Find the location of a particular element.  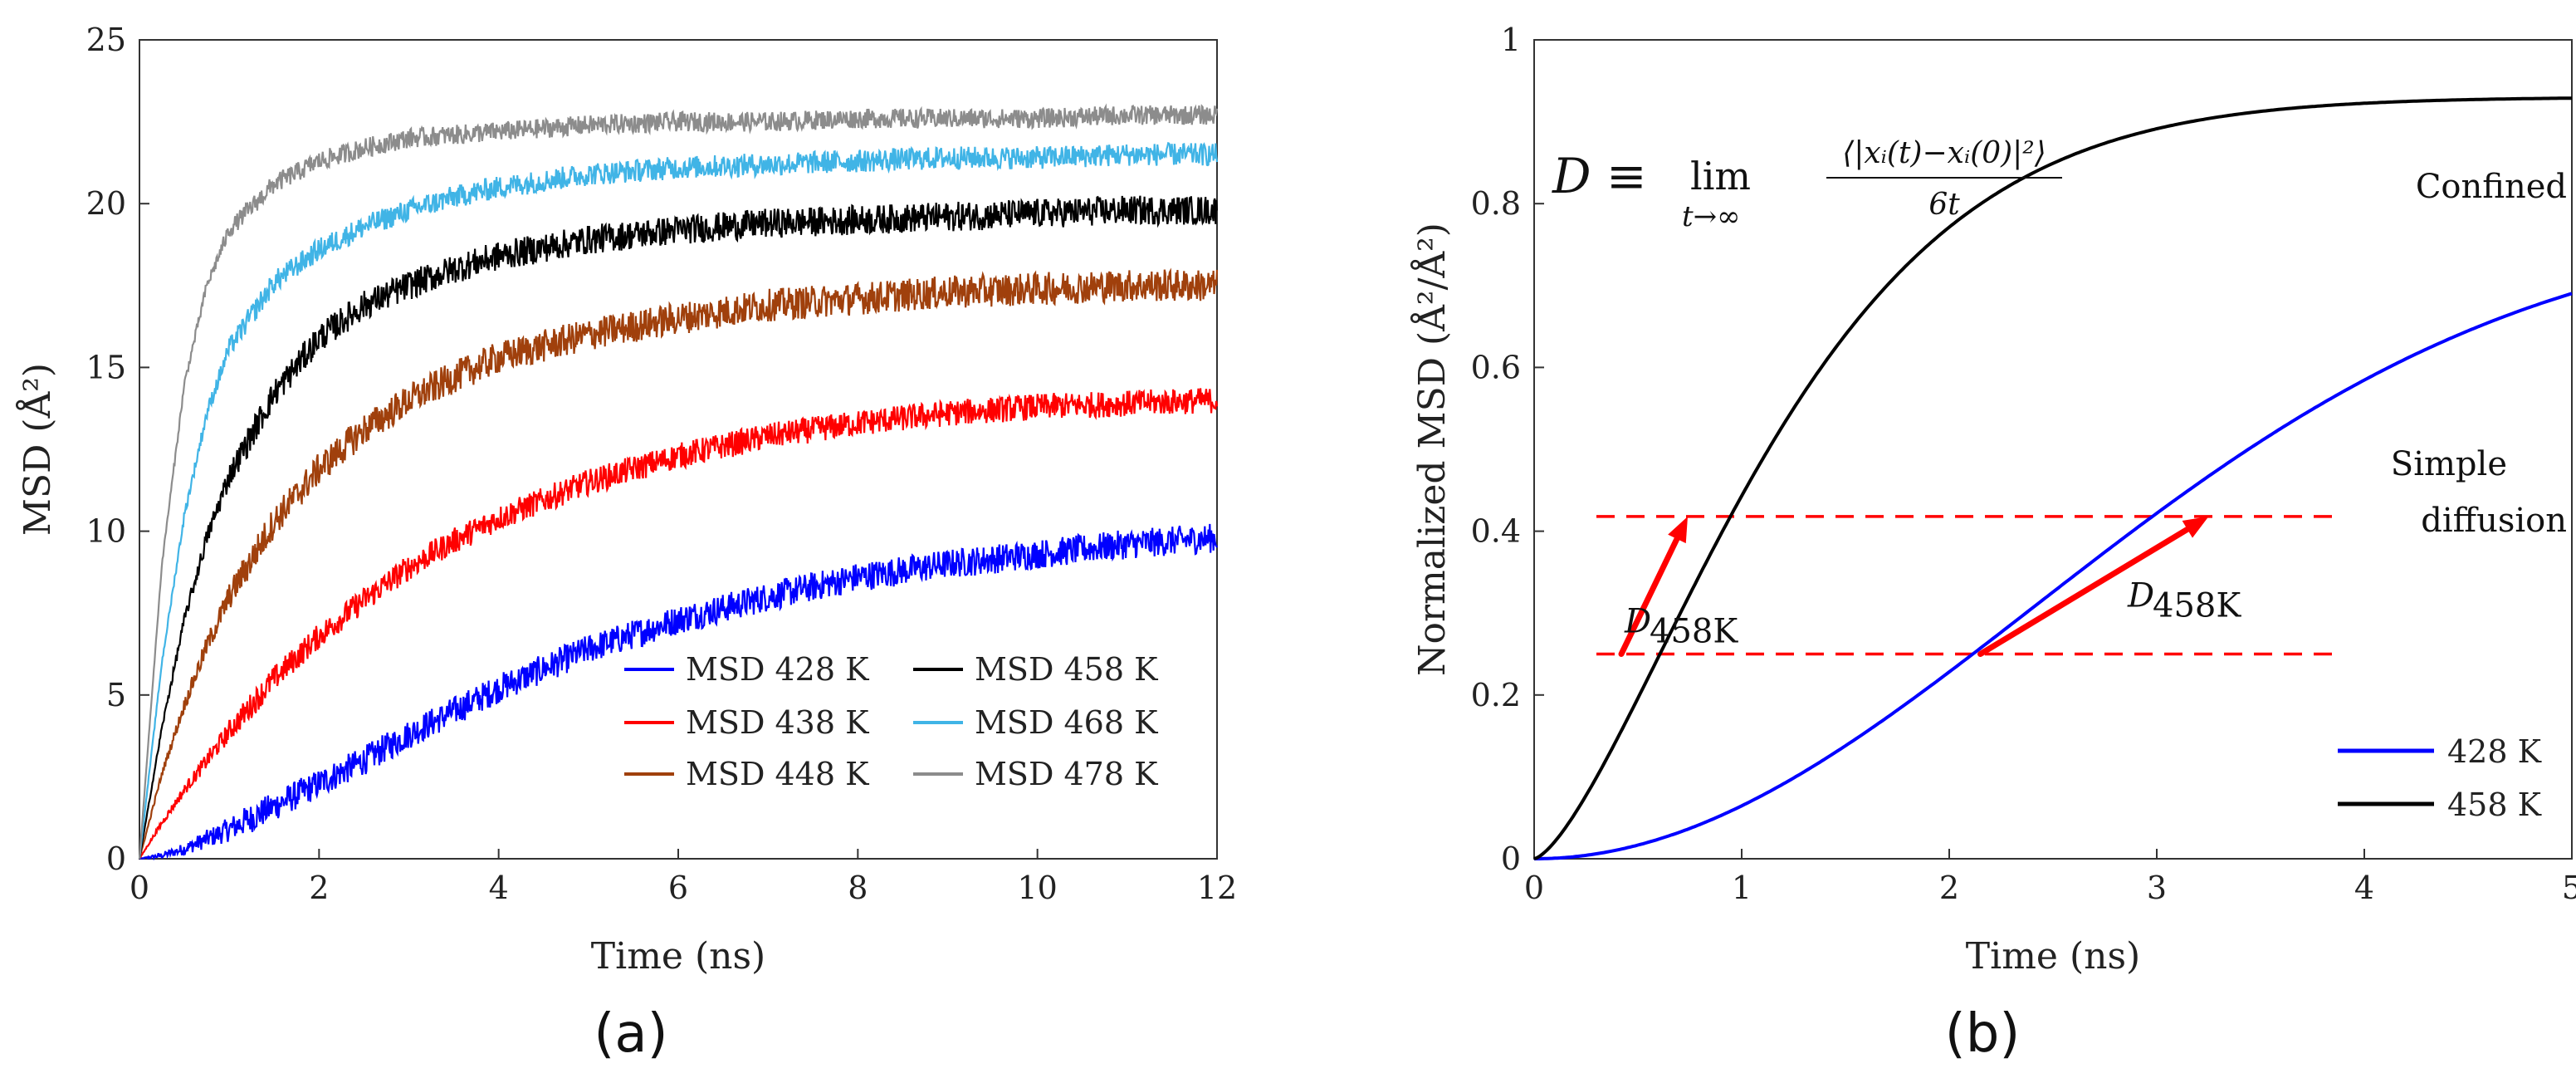

legend-label-468: MSD 468 K is located at coordinates (1066, 723).